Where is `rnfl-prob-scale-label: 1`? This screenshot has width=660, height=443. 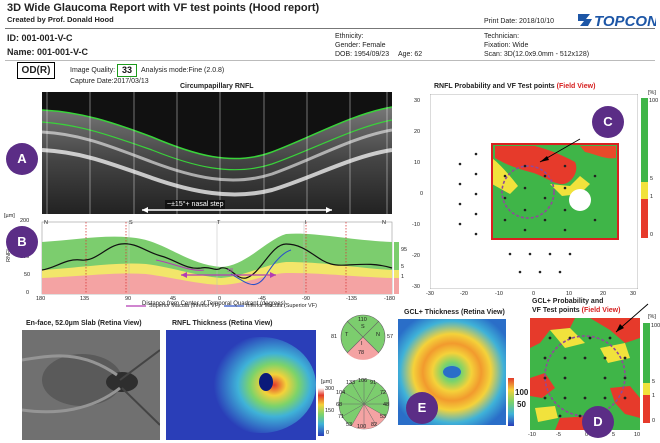 rnfl-prob-scale-label: 1 is located at coordinates (652, 197).